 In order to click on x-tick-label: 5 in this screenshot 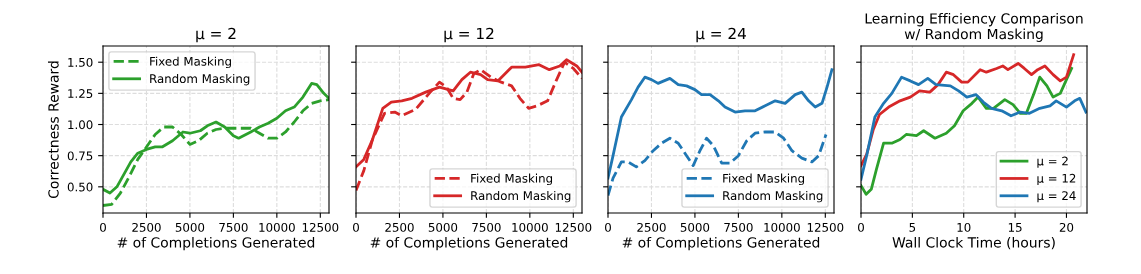, I will do `click(912, 227)`.